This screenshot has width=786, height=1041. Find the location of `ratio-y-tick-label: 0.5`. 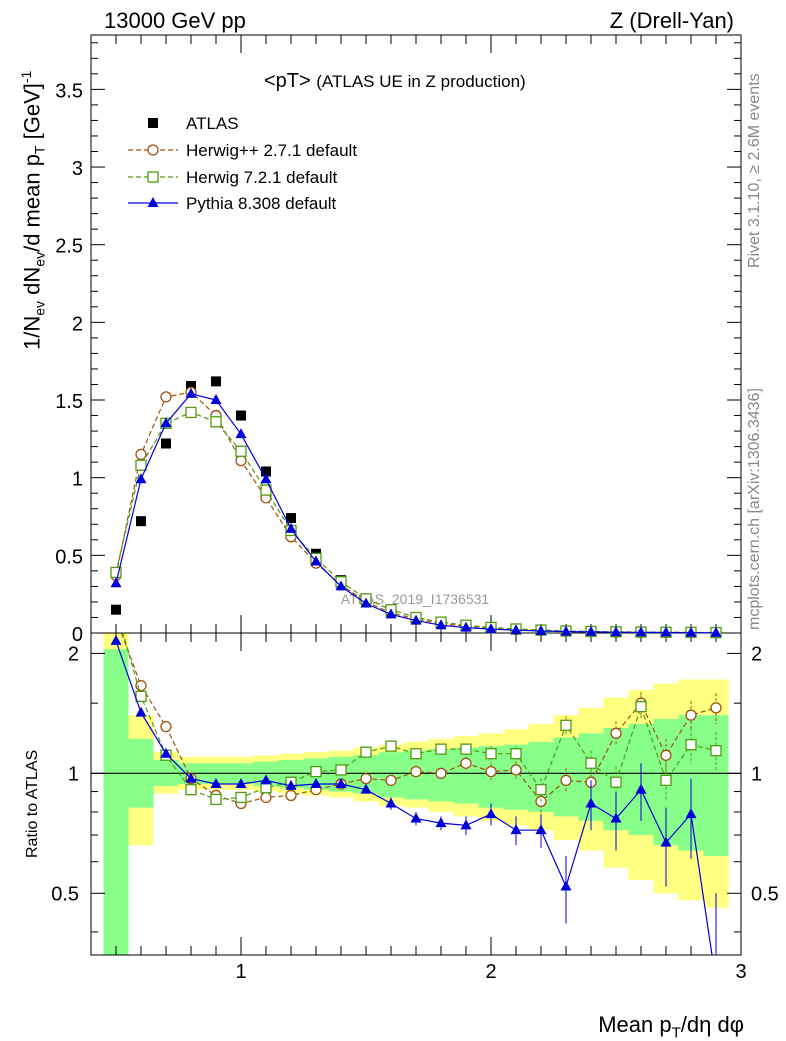

ratio-y-tick-label: 0.5 is located at coordinates (65, 894).